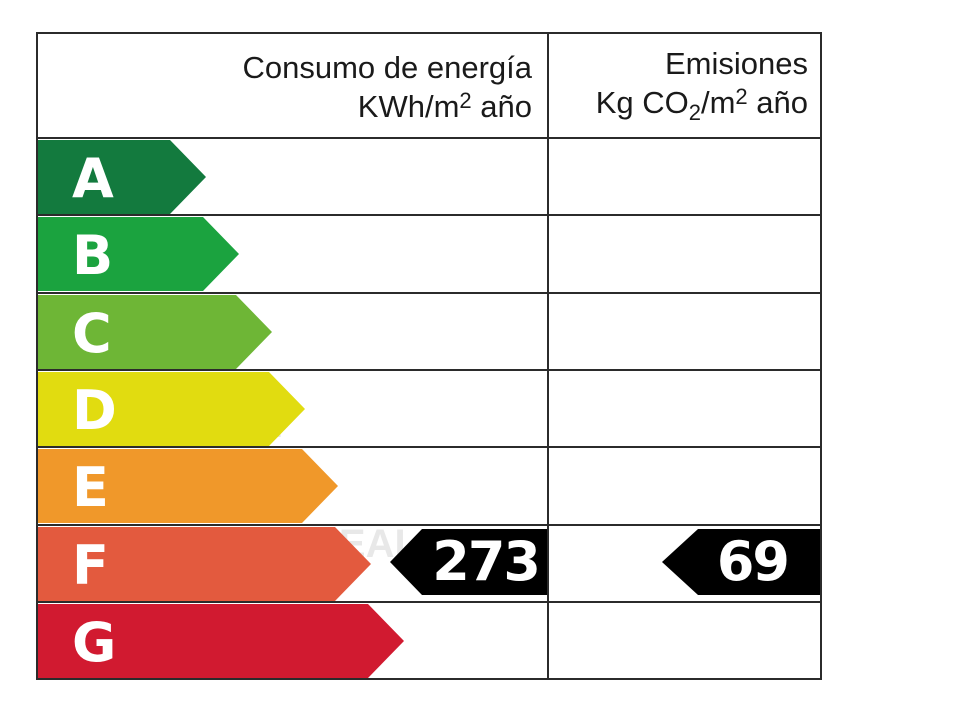 The height and width of the screenshot is (720, 960). I want to click on band-letter: G, so click(94, 642).